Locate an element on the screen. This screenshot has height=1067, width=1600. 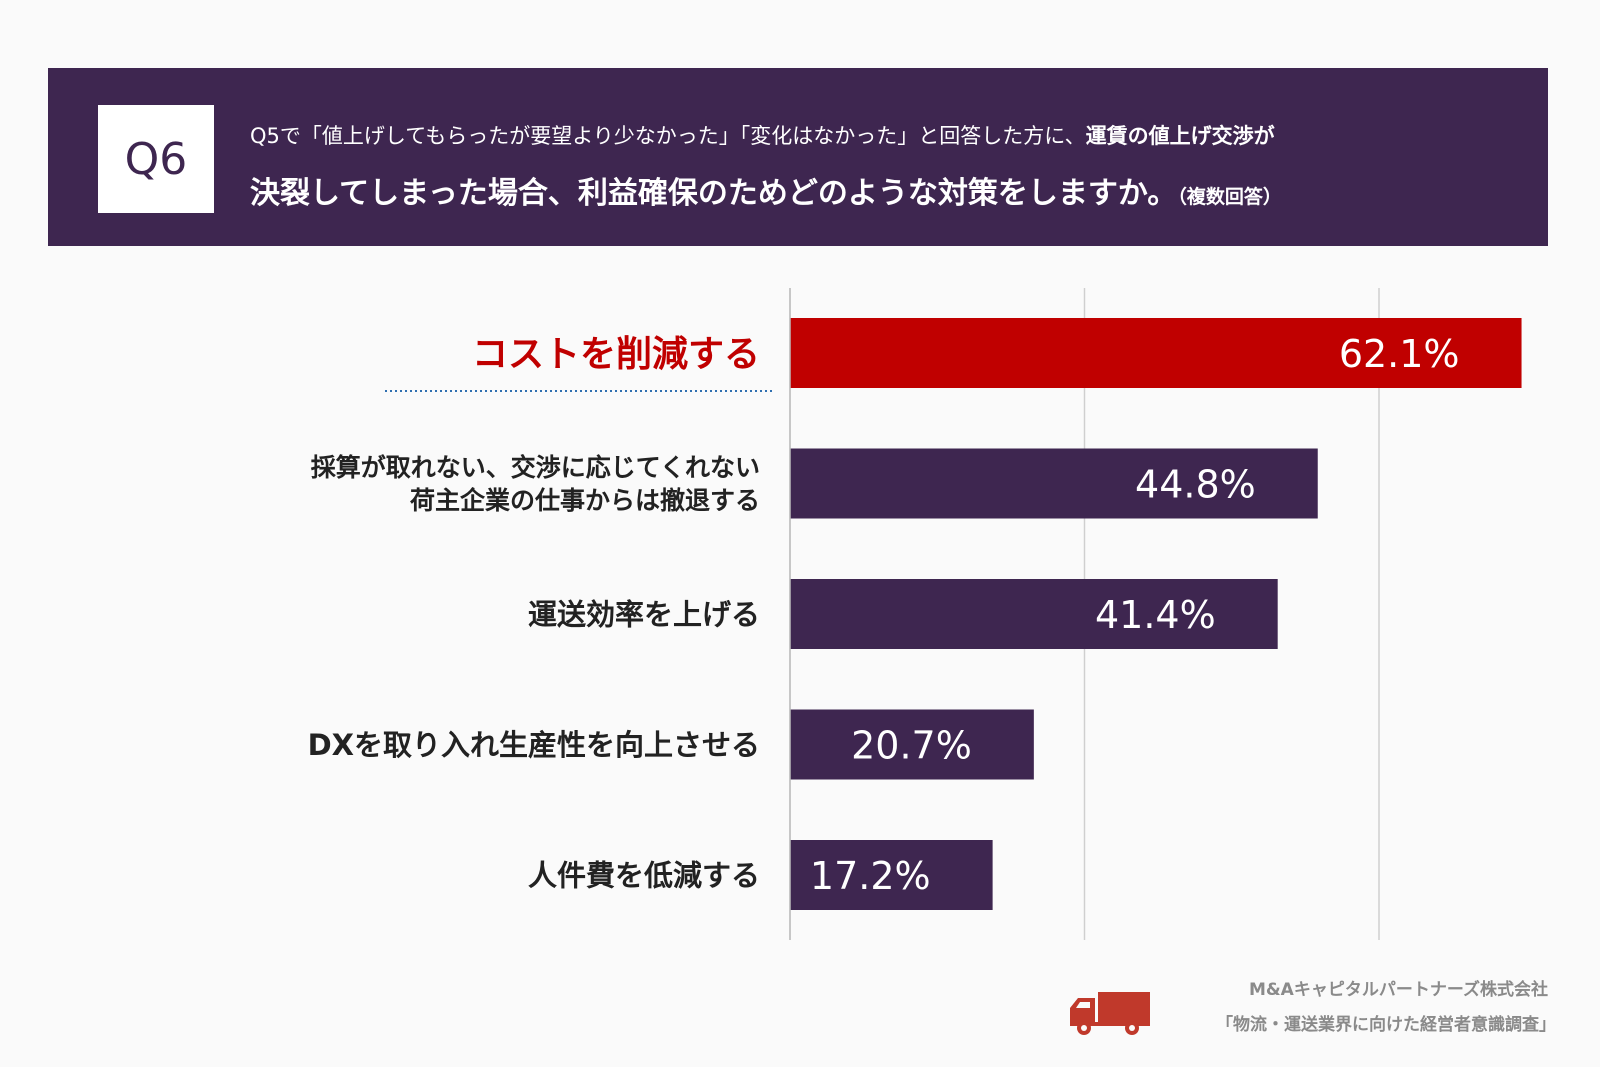
question-text-emphasis: 運賃の値上げ交渉が is located at coordinates (1180, 136).